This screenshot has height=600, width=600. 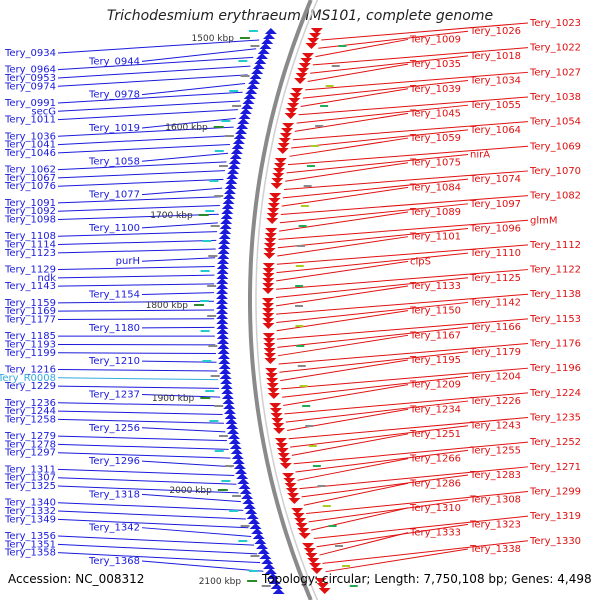 What do you see at coordinates (555, 97) in the screenshot?
I see `gene-label-right: Tery_1038` at bounding box center [555, 97].